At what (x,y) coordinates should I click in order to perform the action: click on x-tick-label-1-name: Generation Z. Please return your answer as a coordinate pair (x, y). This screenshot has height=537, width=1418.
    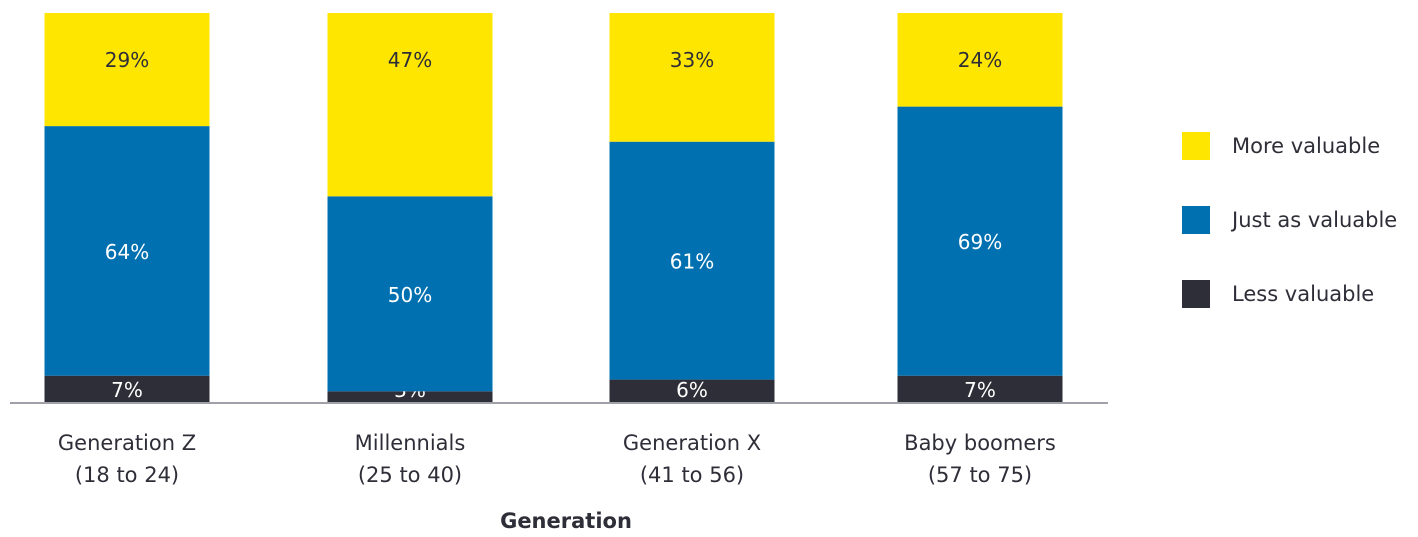
    Looking at the image, I should click on (127, 443).